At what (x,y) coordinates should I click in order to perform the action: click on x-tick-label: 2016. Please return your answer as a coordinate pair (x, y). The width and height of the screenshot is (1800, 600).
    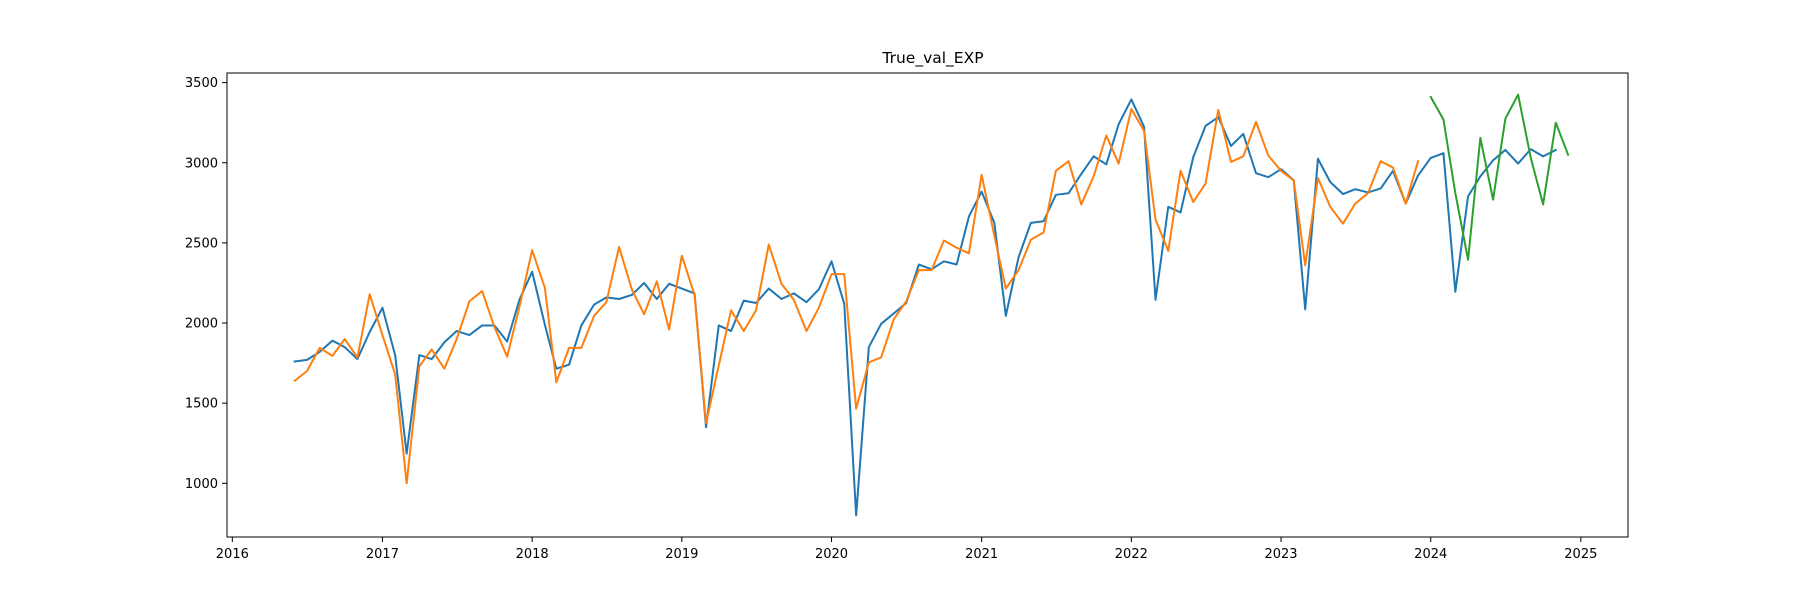
    Looking at the image, I should click on (232, 554).